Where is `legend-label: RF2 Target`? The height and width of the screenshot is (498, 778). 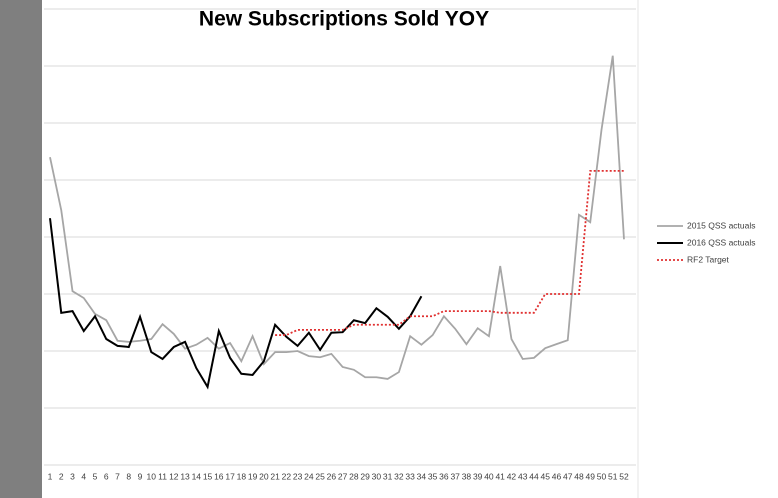 legend-label: RF2 Target is located at coordinates (708, 259).